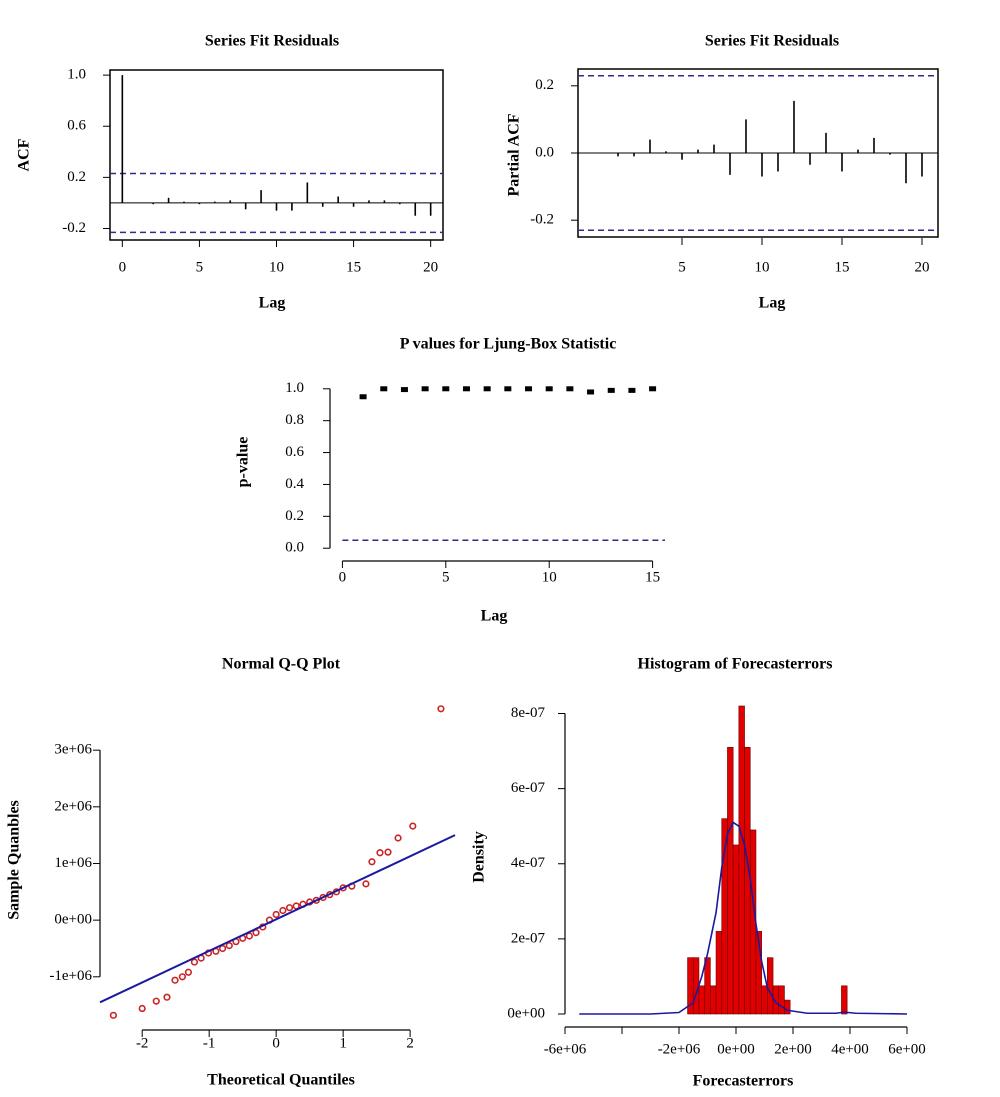 Image resolution: width=1000 pixels, height=1097 pixels. What do you see at coordinates (294, 420) in the screenshot?
I see `y-tick-label: 0.8` at bounding box center [294, 420].